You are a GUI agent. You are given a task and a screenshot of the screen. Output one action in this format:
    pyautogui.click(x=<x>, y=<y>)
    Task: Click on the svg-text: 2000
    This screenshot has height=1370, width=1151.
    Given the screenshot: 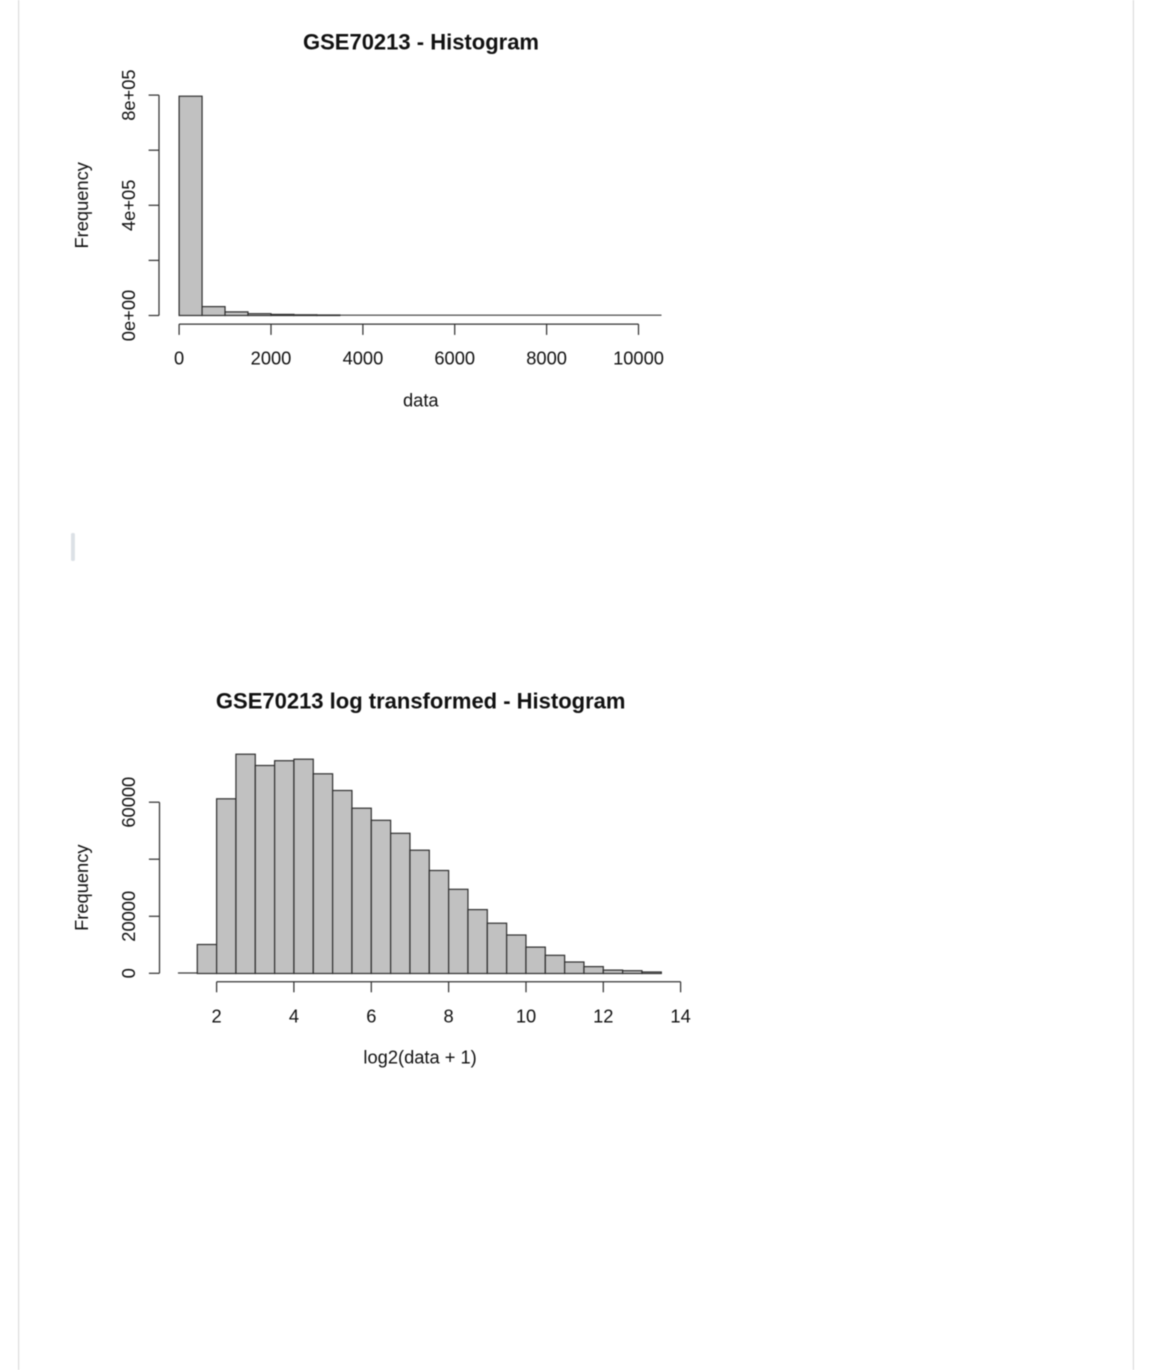 What is the action you would take?
    pyautogui.click(x=271, y=358)
    